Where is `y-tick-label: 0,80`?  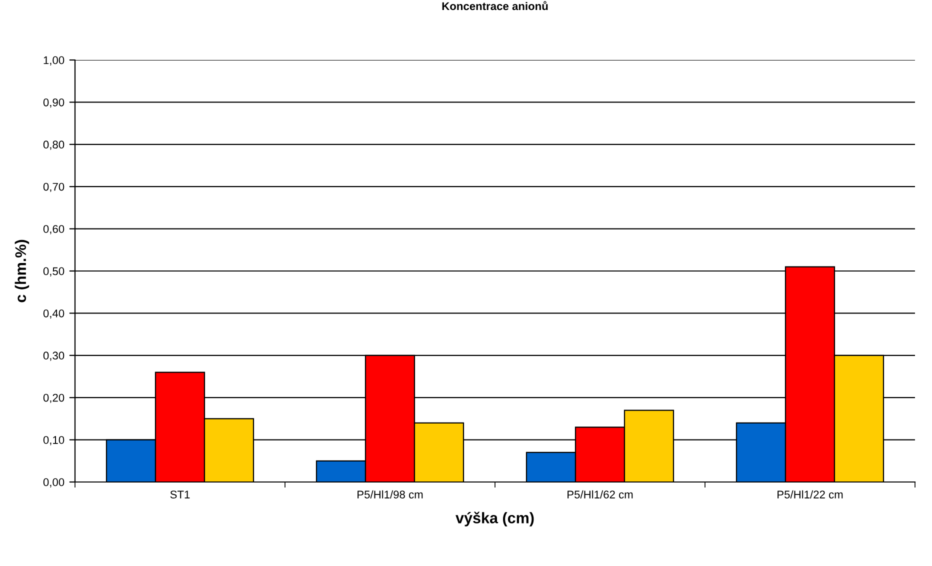
y-tick-label: 0,80 is located at coordinates (53, 145).